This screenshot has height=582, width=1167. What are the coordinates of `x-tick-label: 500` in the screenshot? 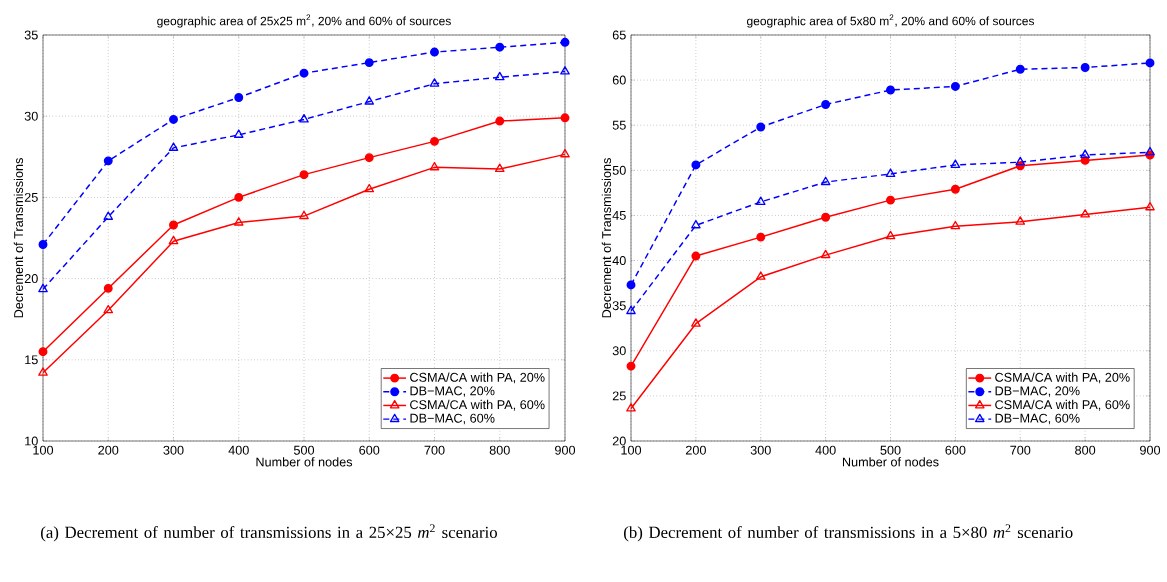 It's located at (890, 450).